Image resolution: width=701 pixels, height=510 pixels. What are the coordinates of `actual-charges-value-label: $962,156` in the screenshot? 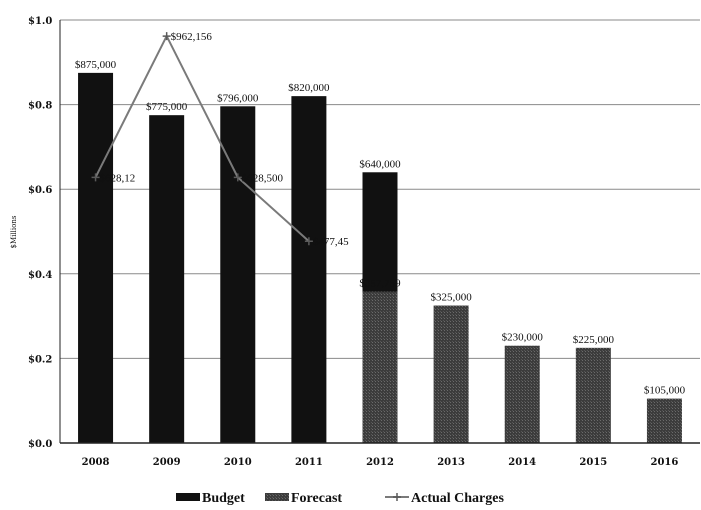 It's located at (192, 37).